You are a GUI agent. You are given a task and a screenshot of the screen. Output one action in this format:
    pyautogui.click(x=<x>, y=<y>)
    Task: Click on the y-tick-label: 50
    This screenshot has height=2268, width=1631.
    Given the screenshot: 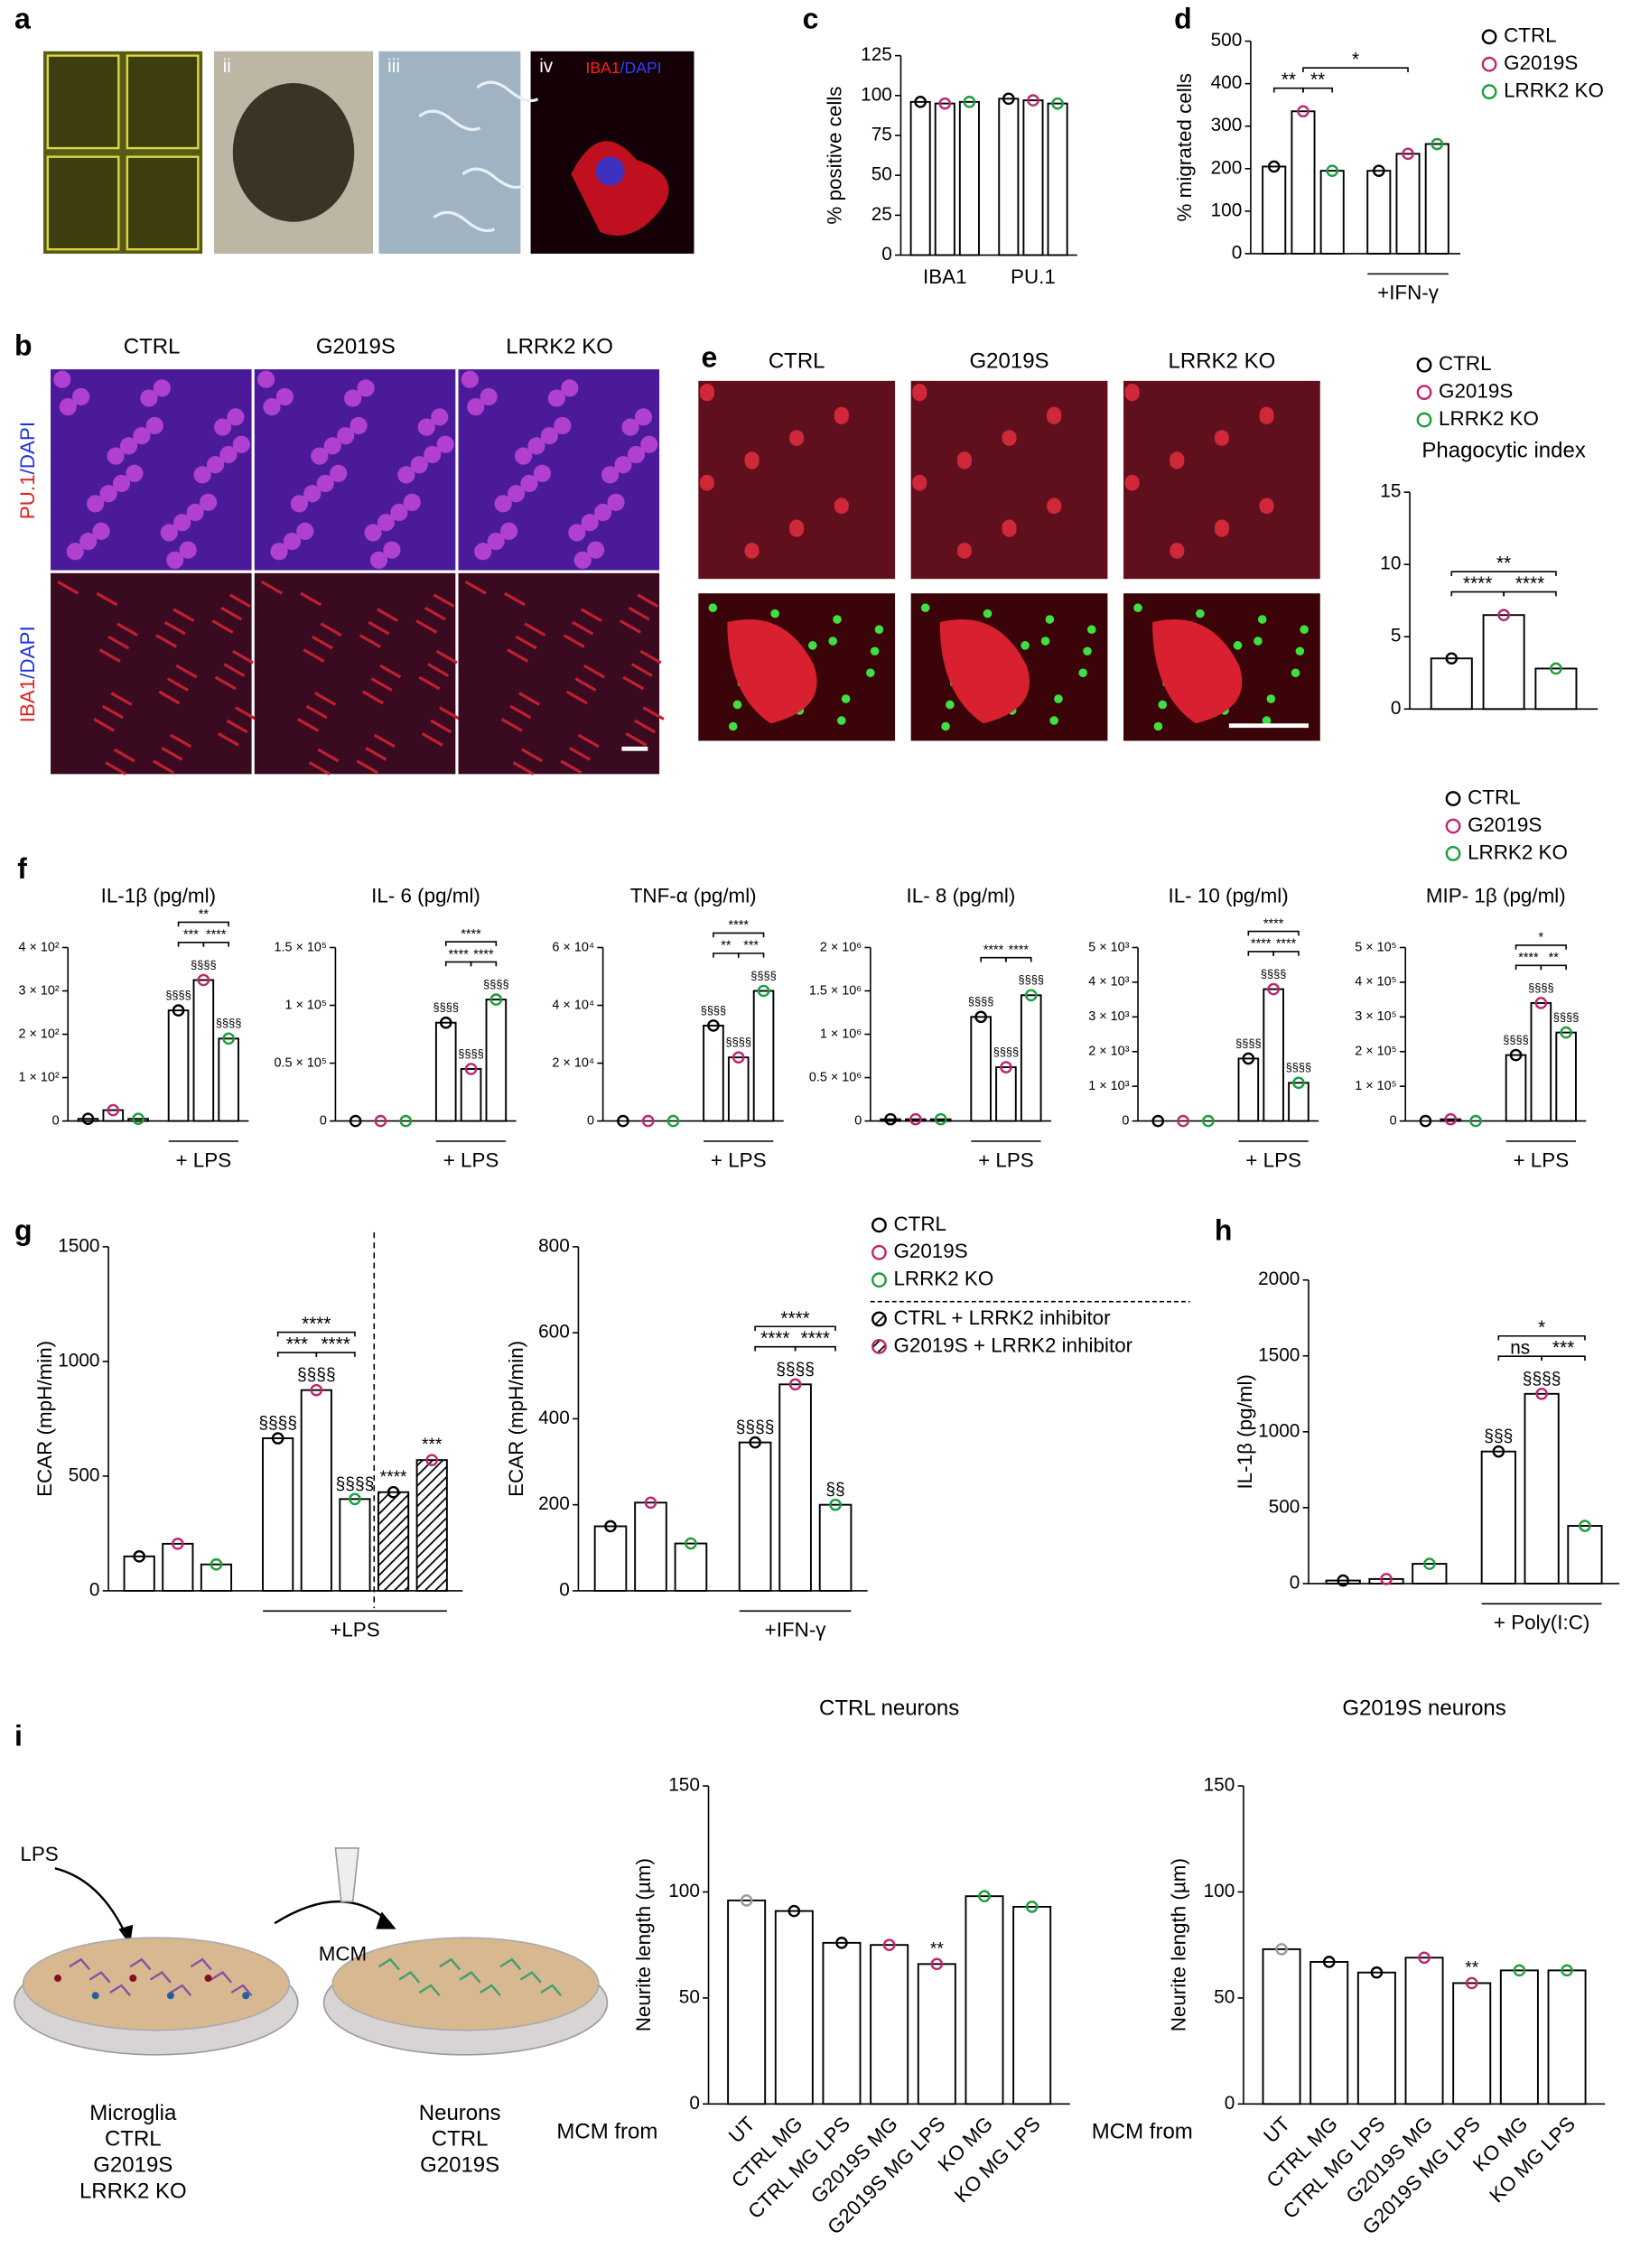 What is the action you would take?
    pyautogui.click(x=689, y=1996)
    